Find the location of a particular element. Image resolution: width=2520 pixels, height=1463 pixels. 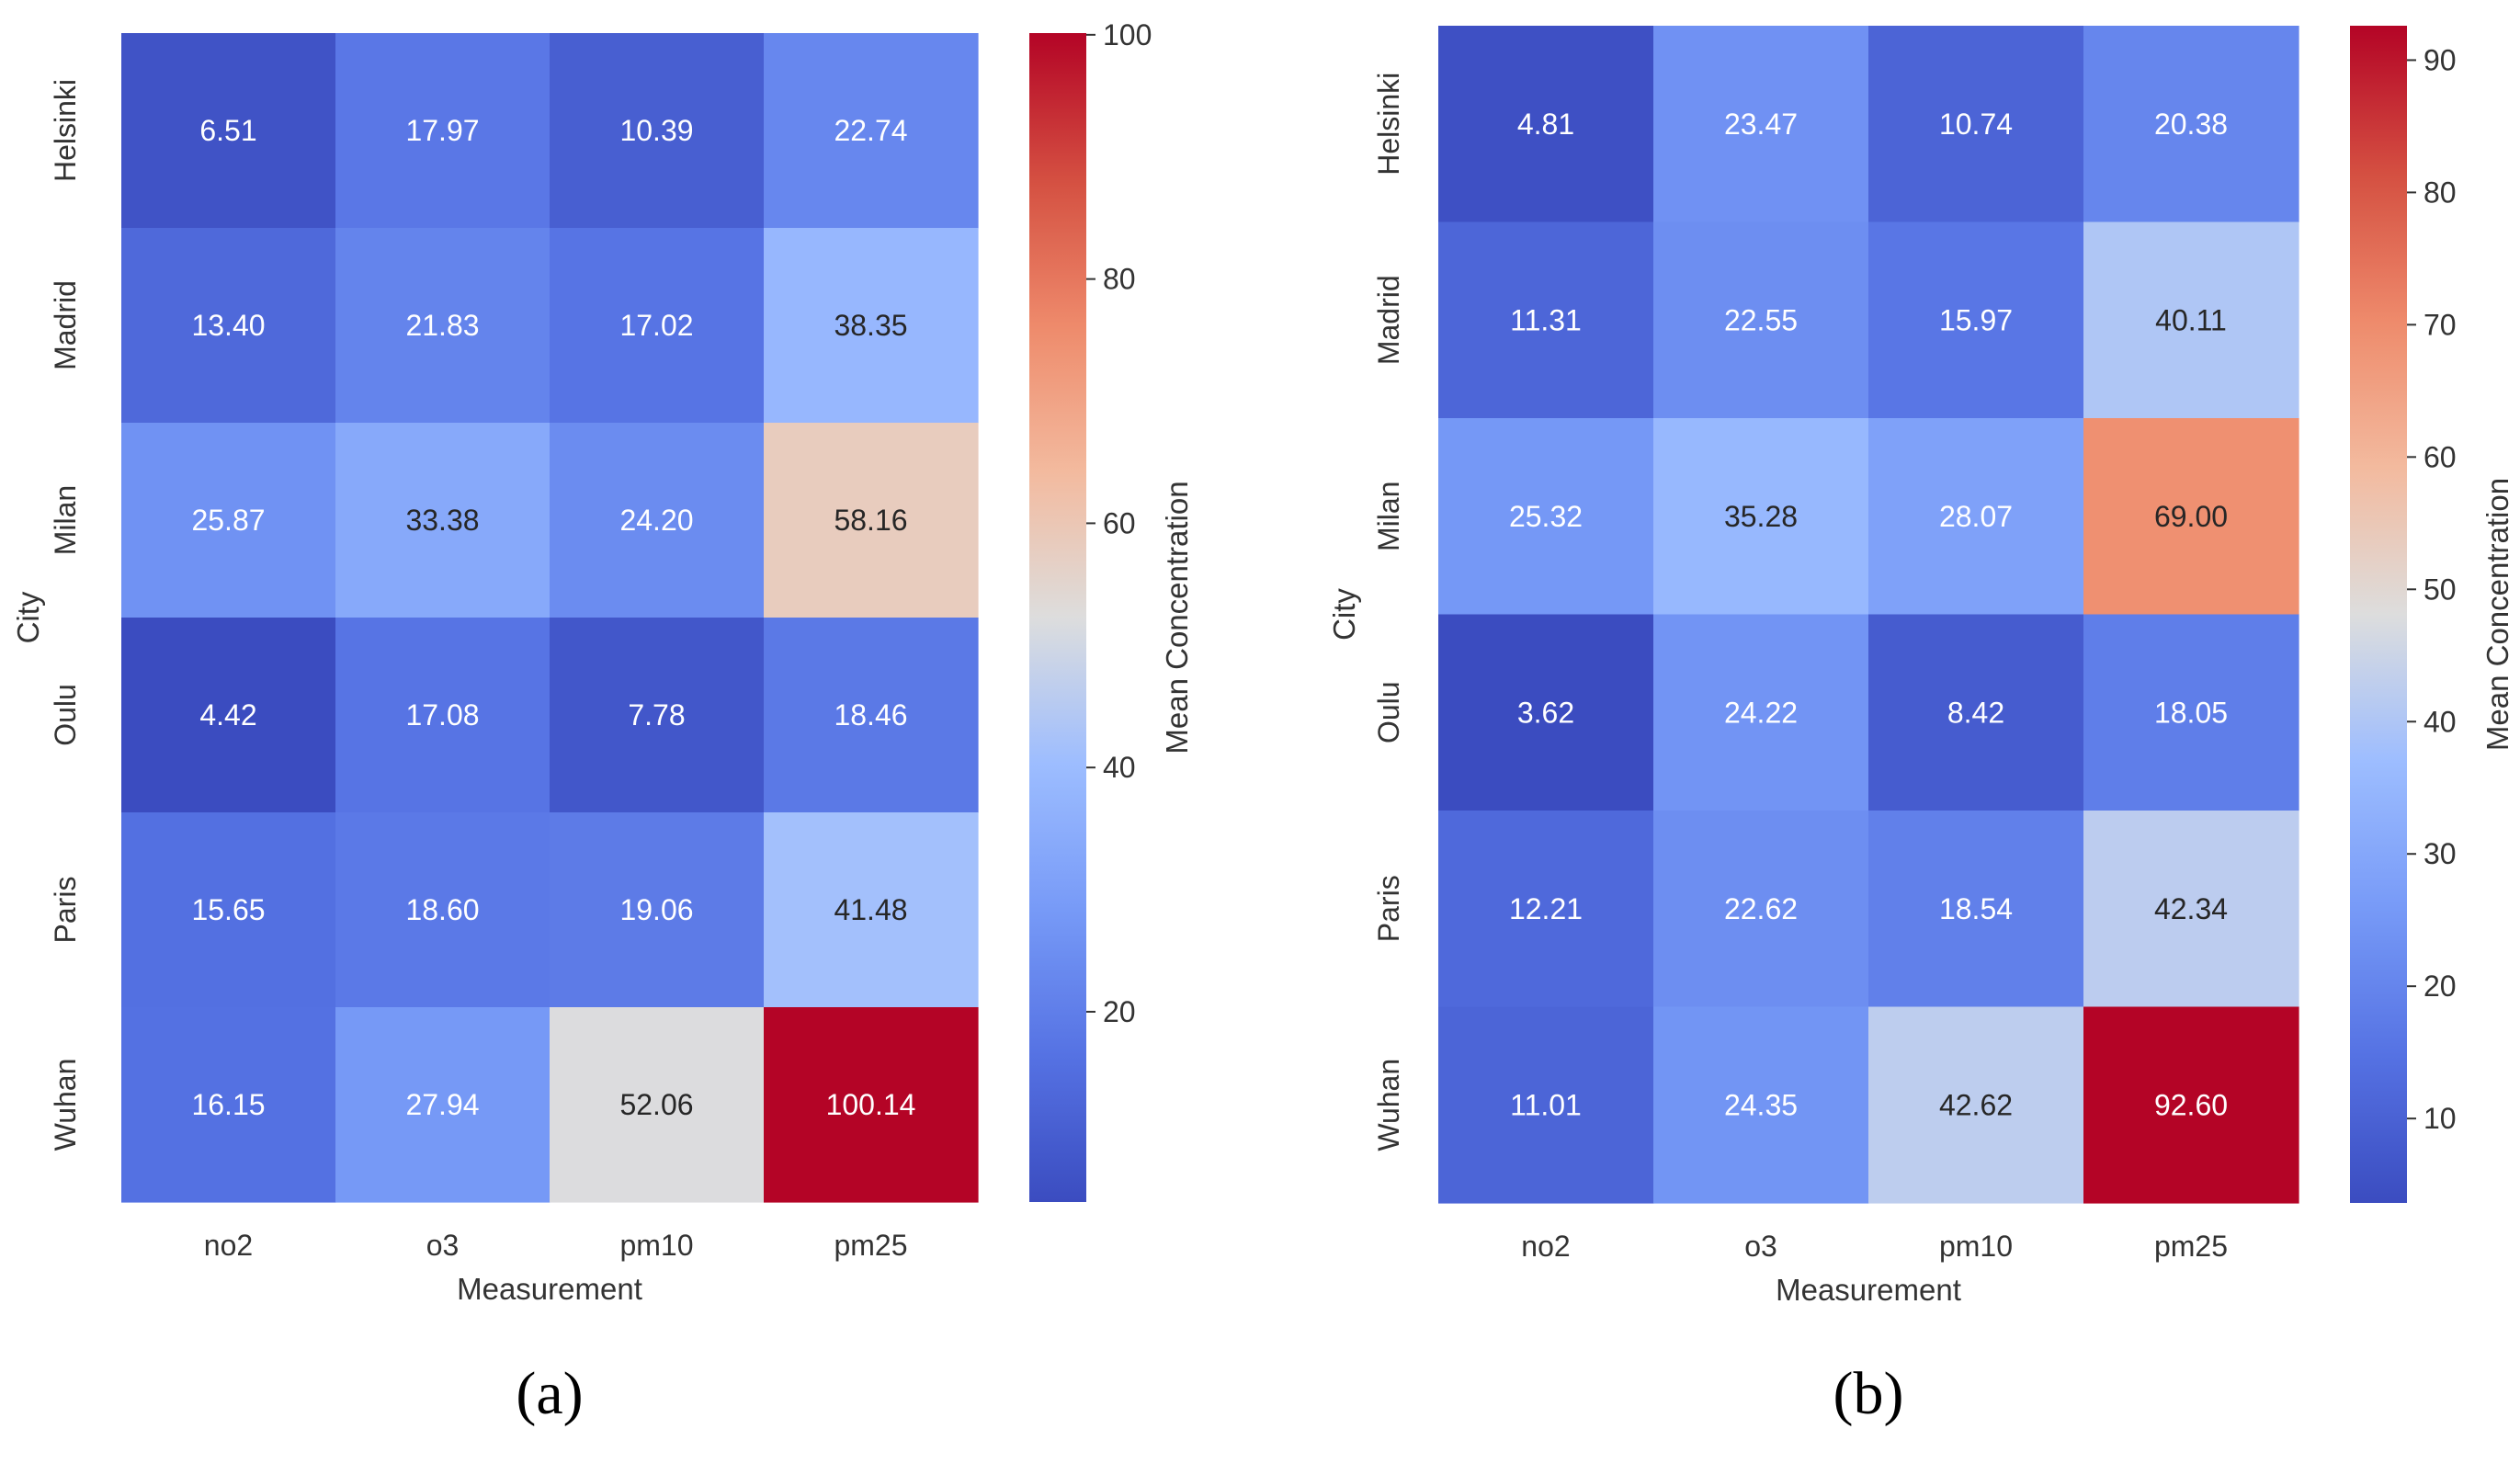

y-tick-label: Wuhan is located at coordinates (65, 1105).